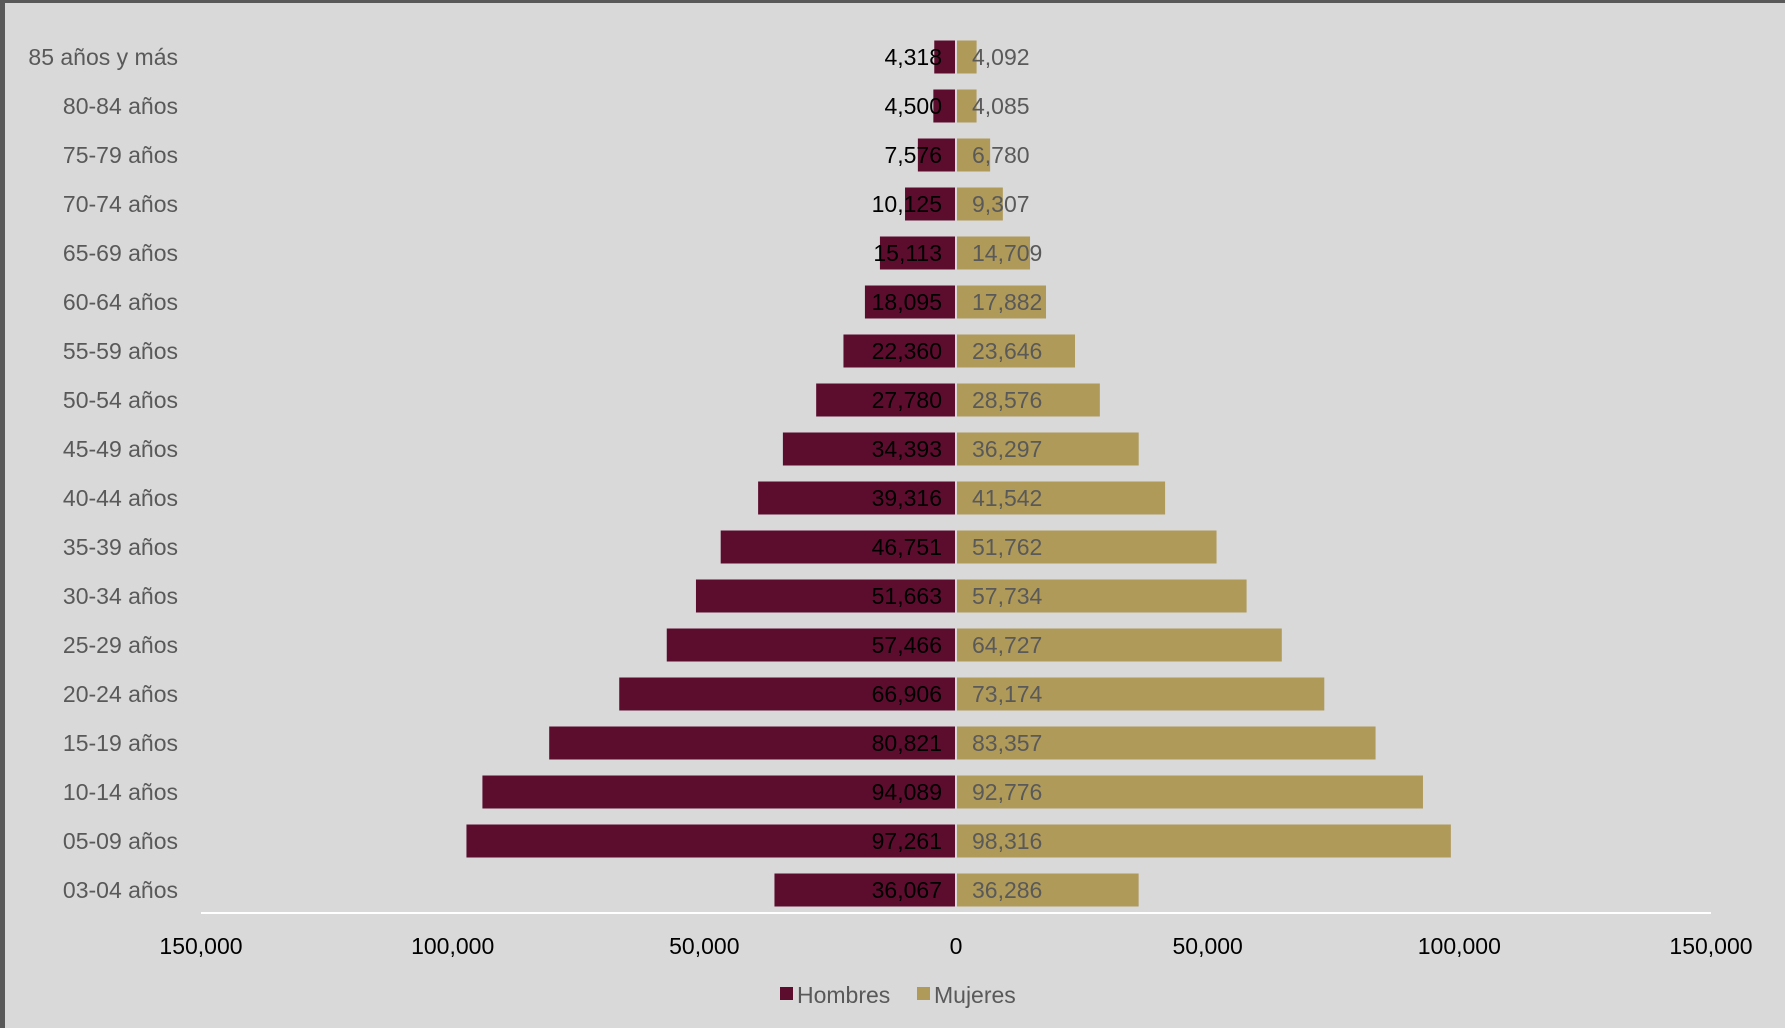 Image resolution: width=1785 pixels, height=1028 pixels. Describe the element at coordinates (120, 743) in the screenshot. I see `category-label: 15-19 años` at that location.